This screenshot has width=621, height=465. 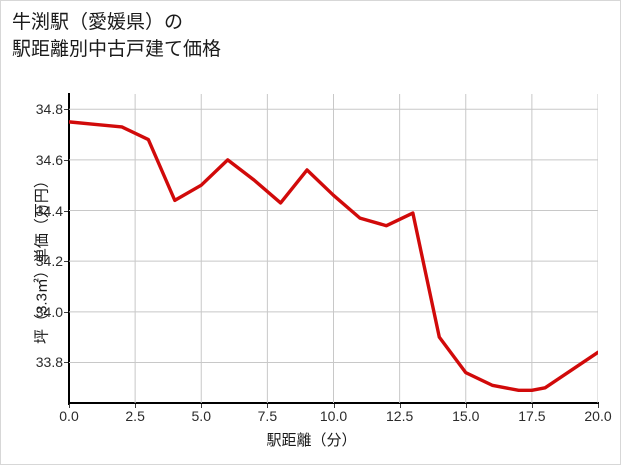 What do you see at coordinates (267, 416) in the screenshot?
I see `x-tick-label: 7.5` at bounding box center [267, 416].